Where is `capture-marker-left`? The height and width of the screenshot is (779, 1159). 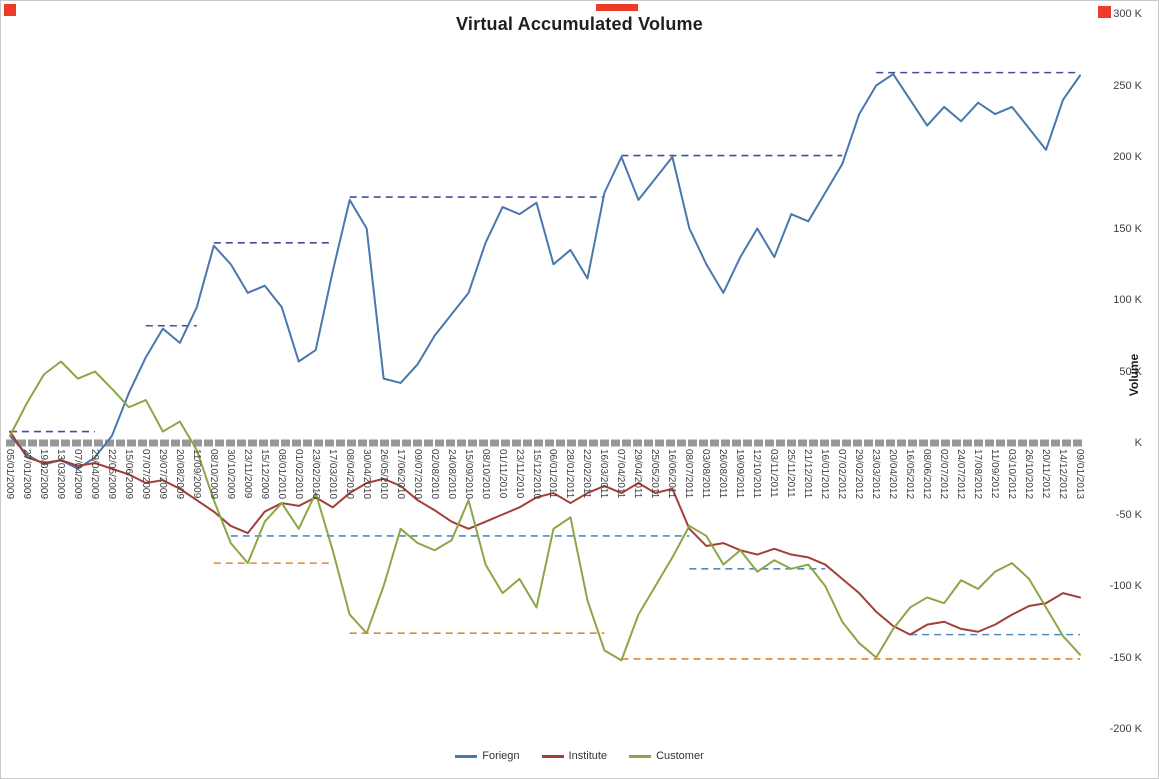
capture-marker-left is located at coordinates (10, 10).